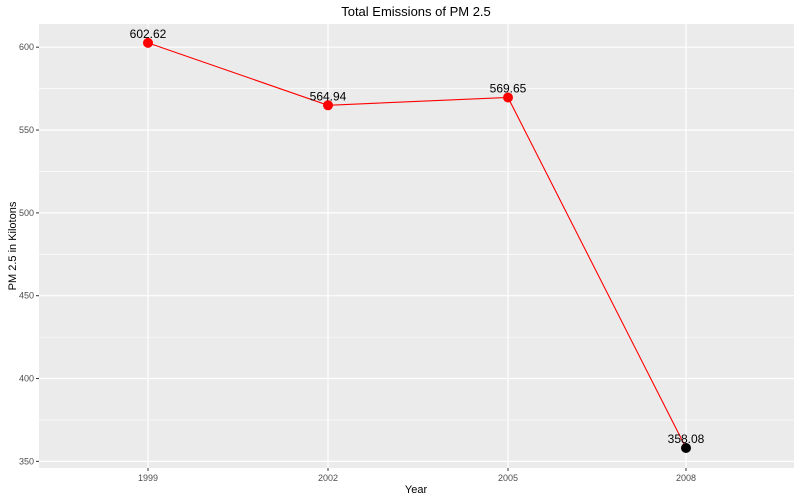 The width and height of the screenshot is (800, 500). Describe the element at coordinates (686, 478) in the screenshot. I see `x-tick-label: 2008` at that location.